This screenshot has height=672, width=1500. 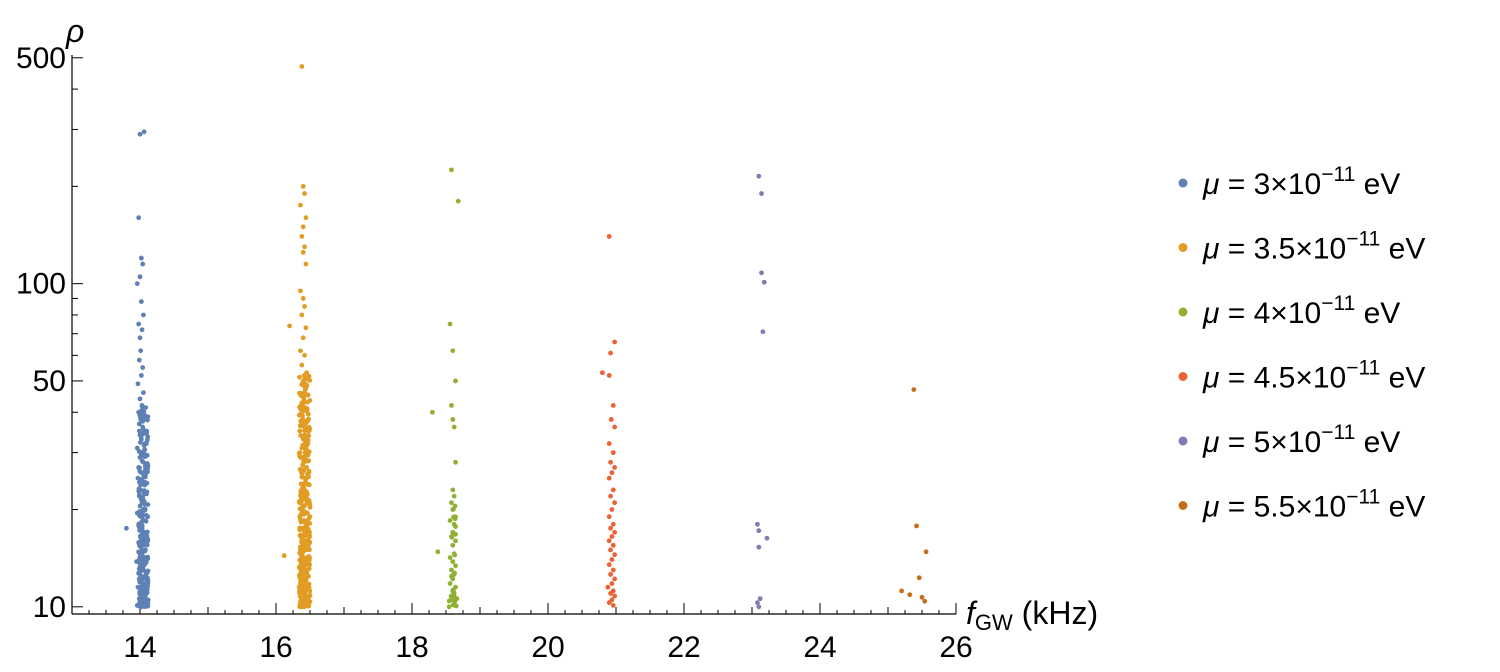 What do you see at coordinates (1282, 507) in the screenshot?
I see `legend-label-value: = 5.5×10` at bounding box center [1282, 507].